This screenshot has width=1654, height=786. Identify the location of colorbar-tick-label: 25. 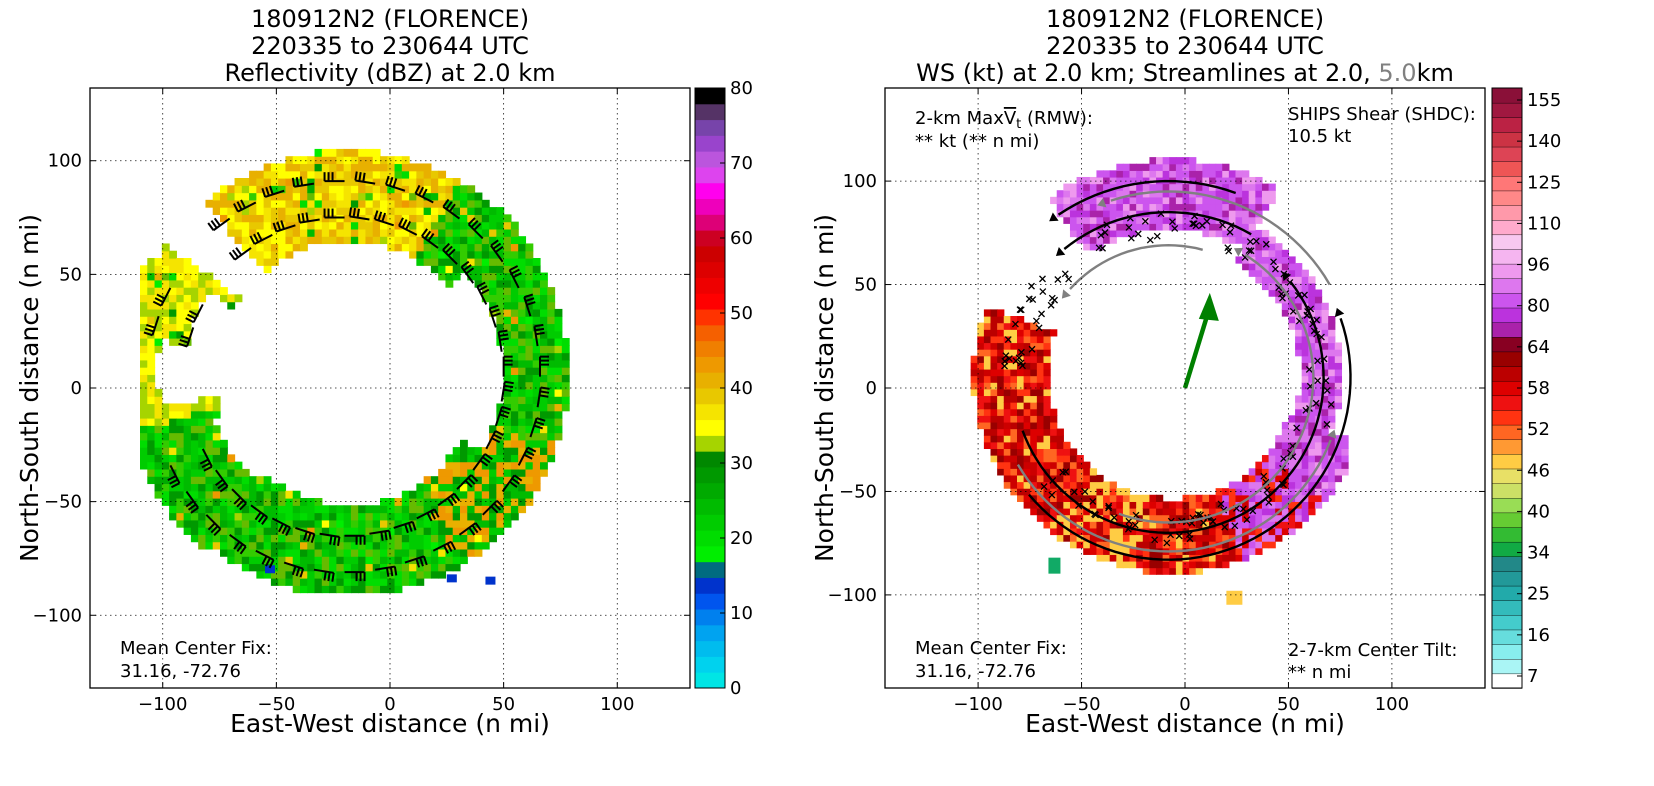
(1538, 594).